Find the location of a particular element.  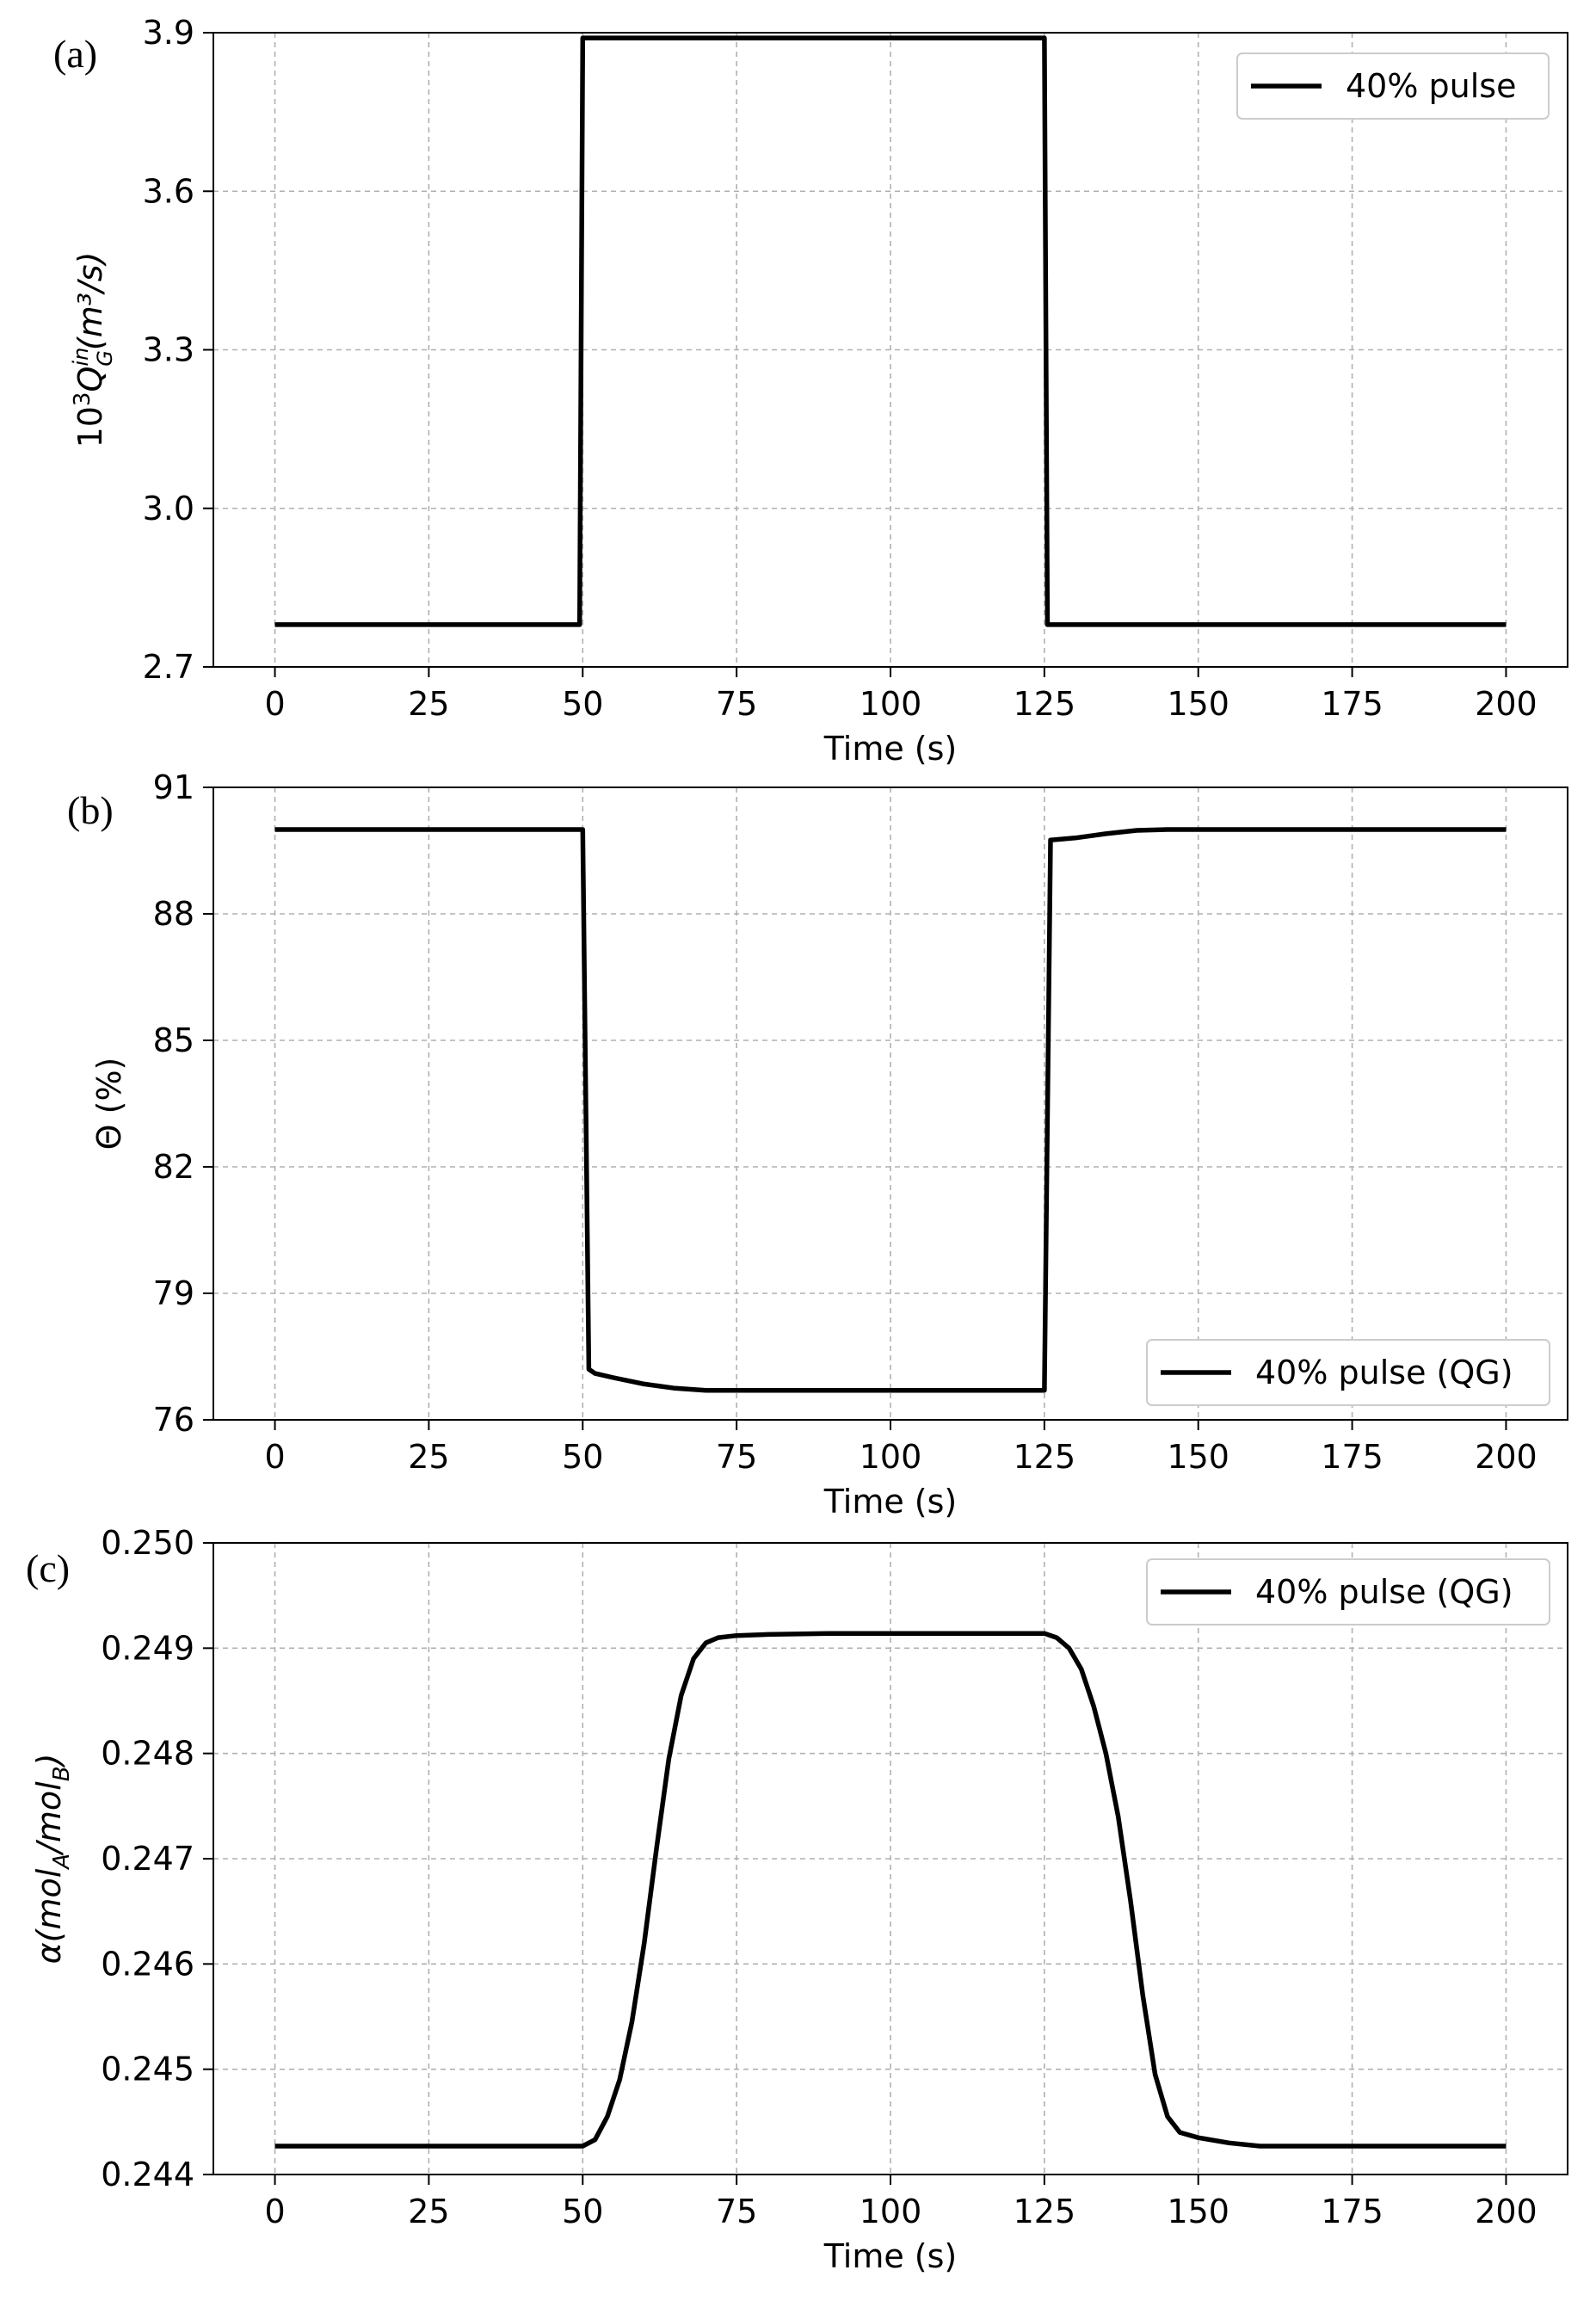

y-tick-label: 0.248 is located at coordinates (147, 1754).